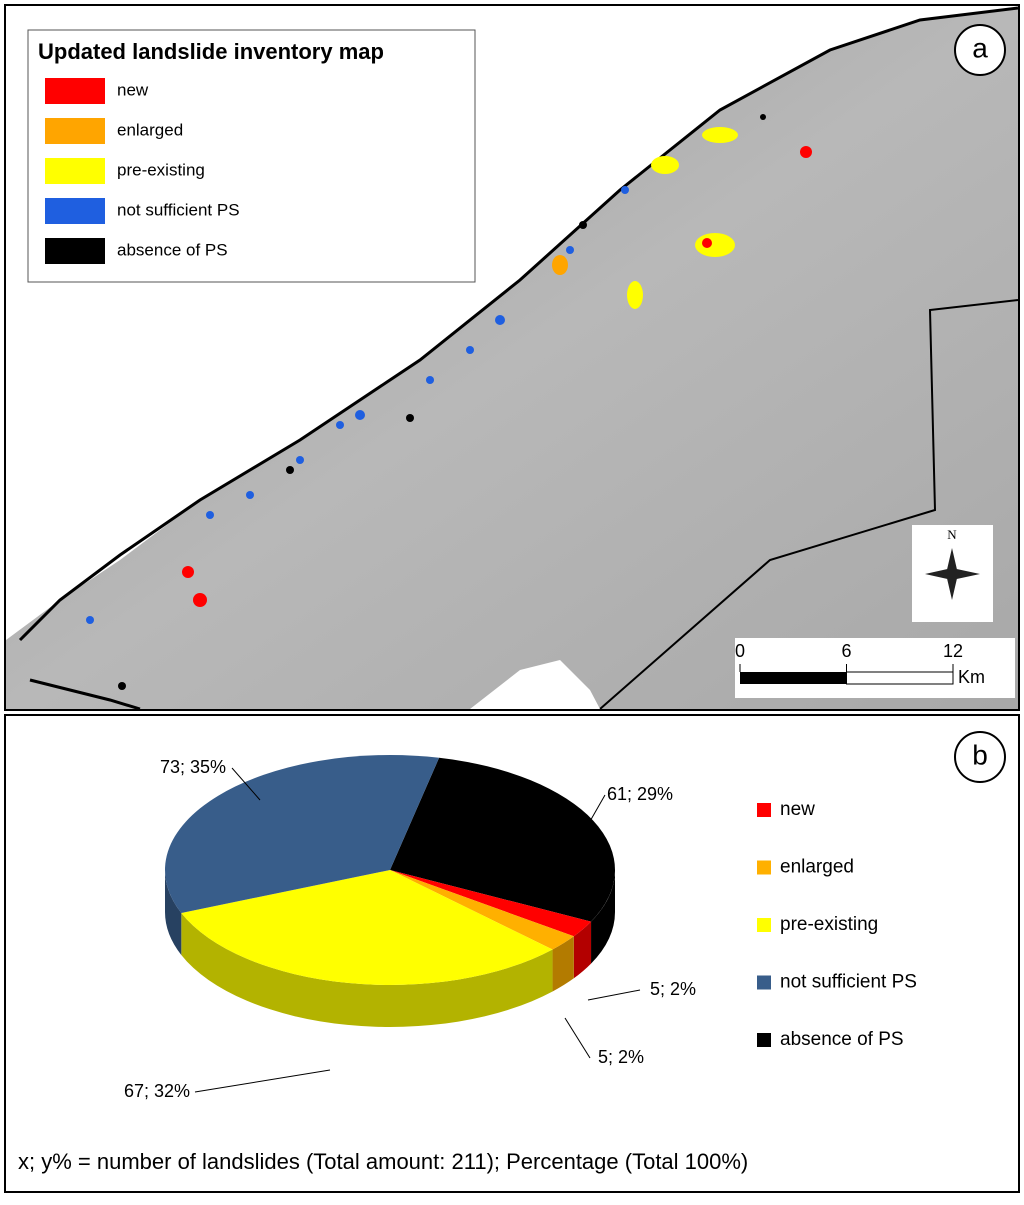 The image size is (1024, 1205). I want to click on water, so click(535, 684).